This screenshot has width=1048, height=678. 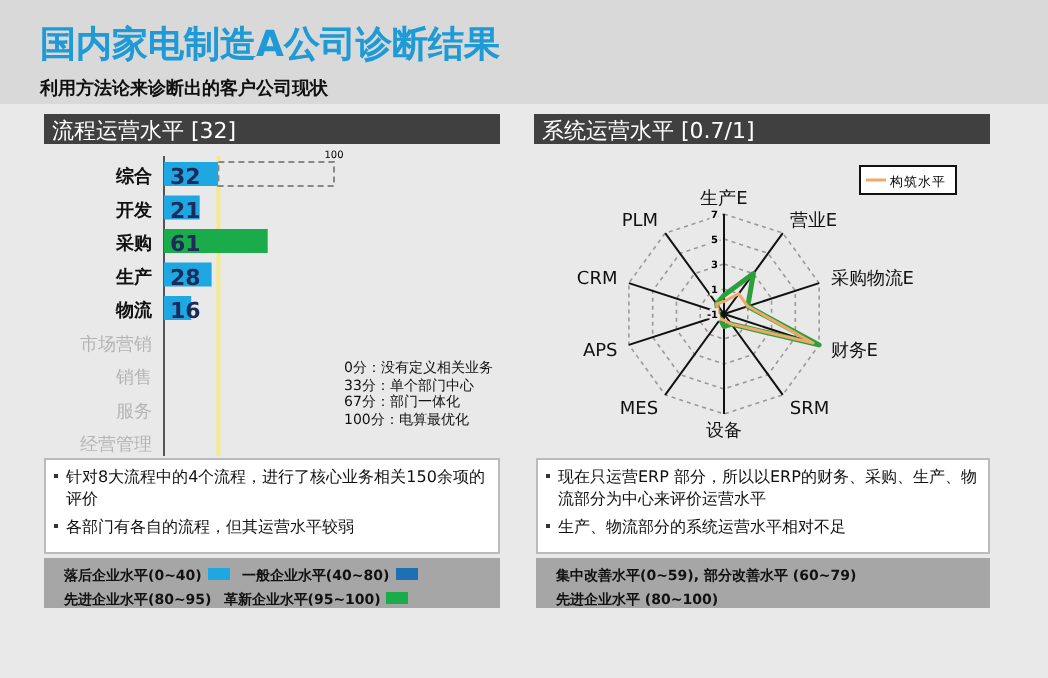 I want to click on chart-title: 流程运营水平 [32], so click(x=144, y=131).